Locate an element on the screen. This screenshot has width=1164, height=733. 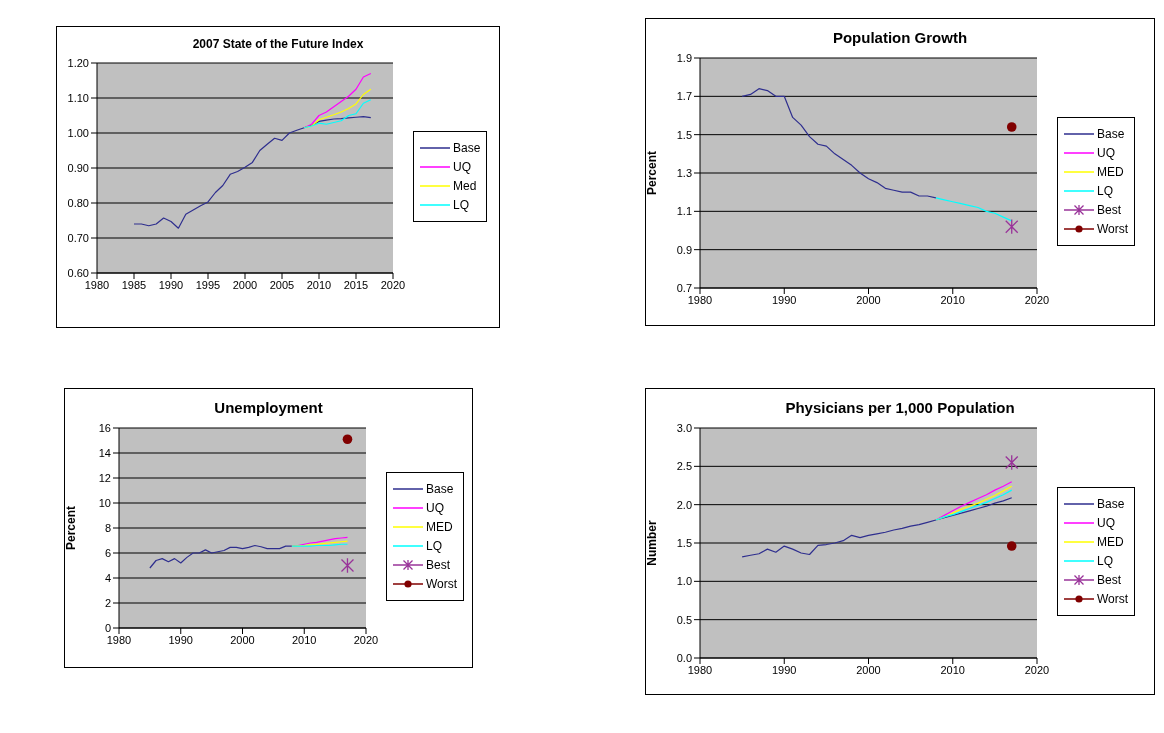
x-tick-label: 2015 is located at coordinates (356, 284).